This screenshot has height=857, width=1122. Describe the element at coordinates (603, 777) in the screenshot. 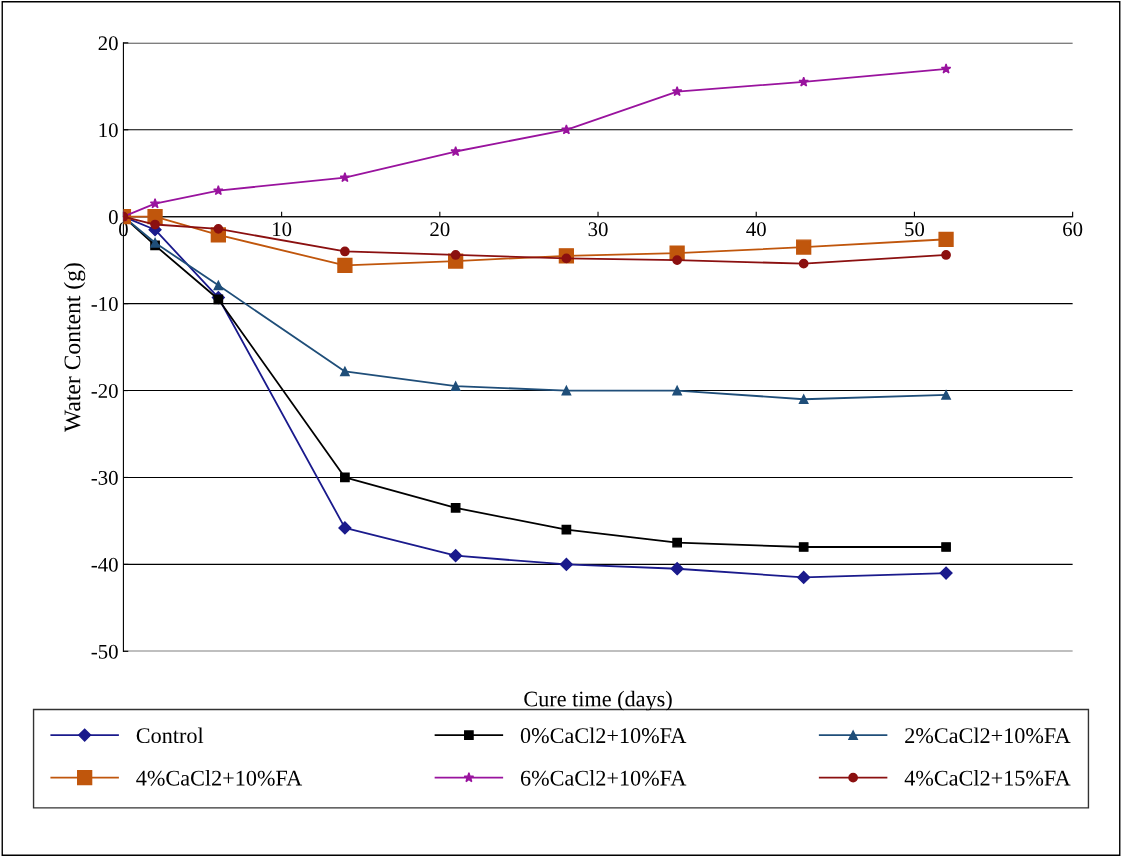

I see `legend-label: 6%CaCl2+10%FA` at that location.